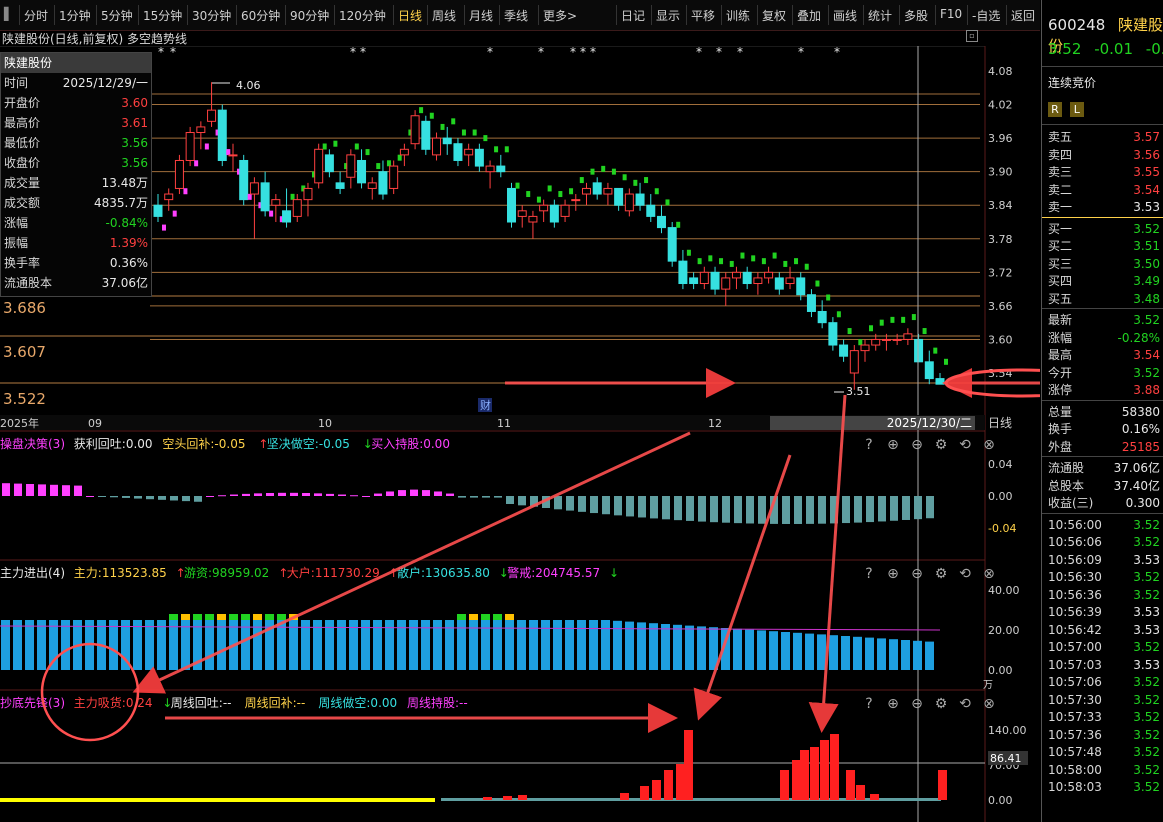 This screenshot has height=822, width=1163. What do you see at coordinates (163, 16) in the screenshot?
I see `toolbar-item-3: 15分钟` at bounding box center [163, 16].